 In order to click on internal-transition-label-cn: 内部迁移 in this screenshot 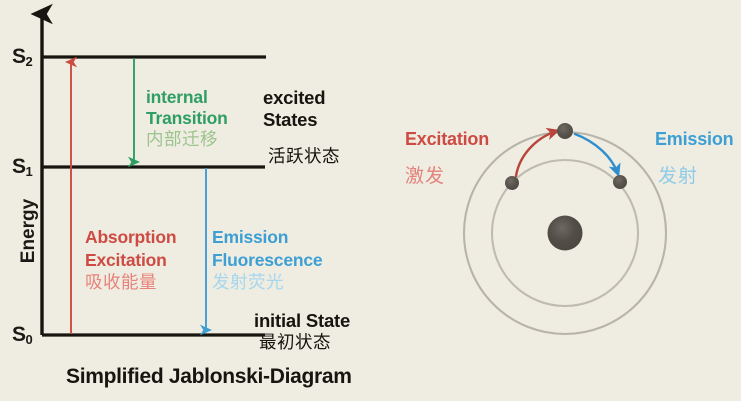, I will do `click(182, 140)`.